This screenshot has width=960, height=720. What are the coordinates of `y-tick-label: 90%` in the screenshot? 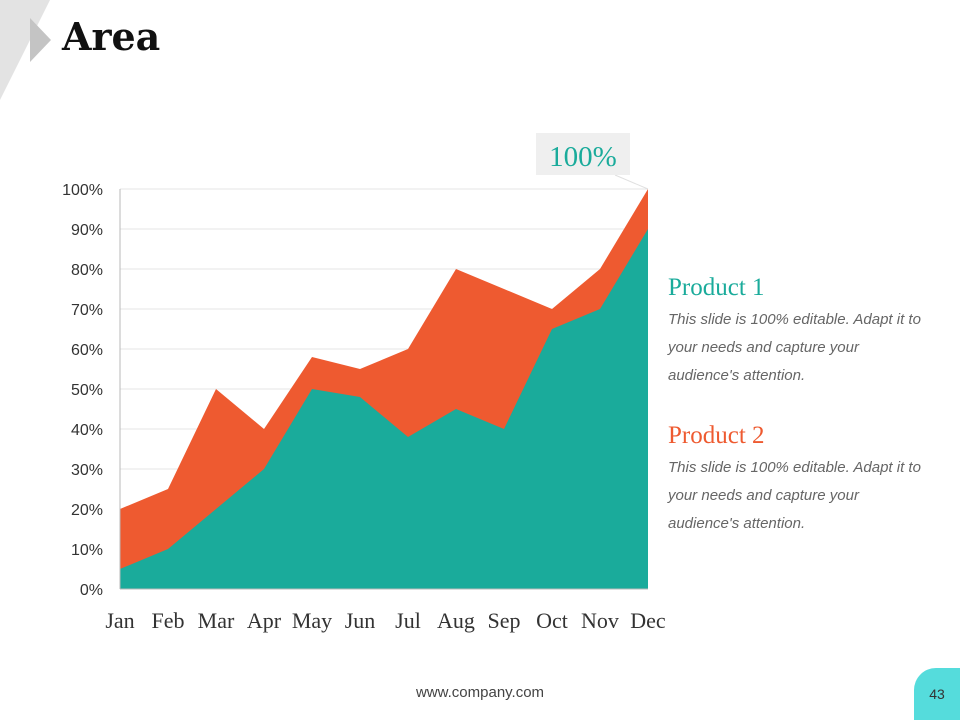 It's located at (87, 230).